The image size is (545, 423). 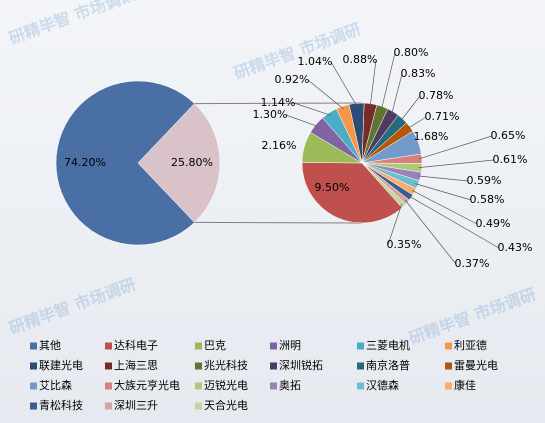 What do you see at coordinates (215, 345) in the screenshot?
I see `legend-label: 巴克` at bounding box center [215, 345].